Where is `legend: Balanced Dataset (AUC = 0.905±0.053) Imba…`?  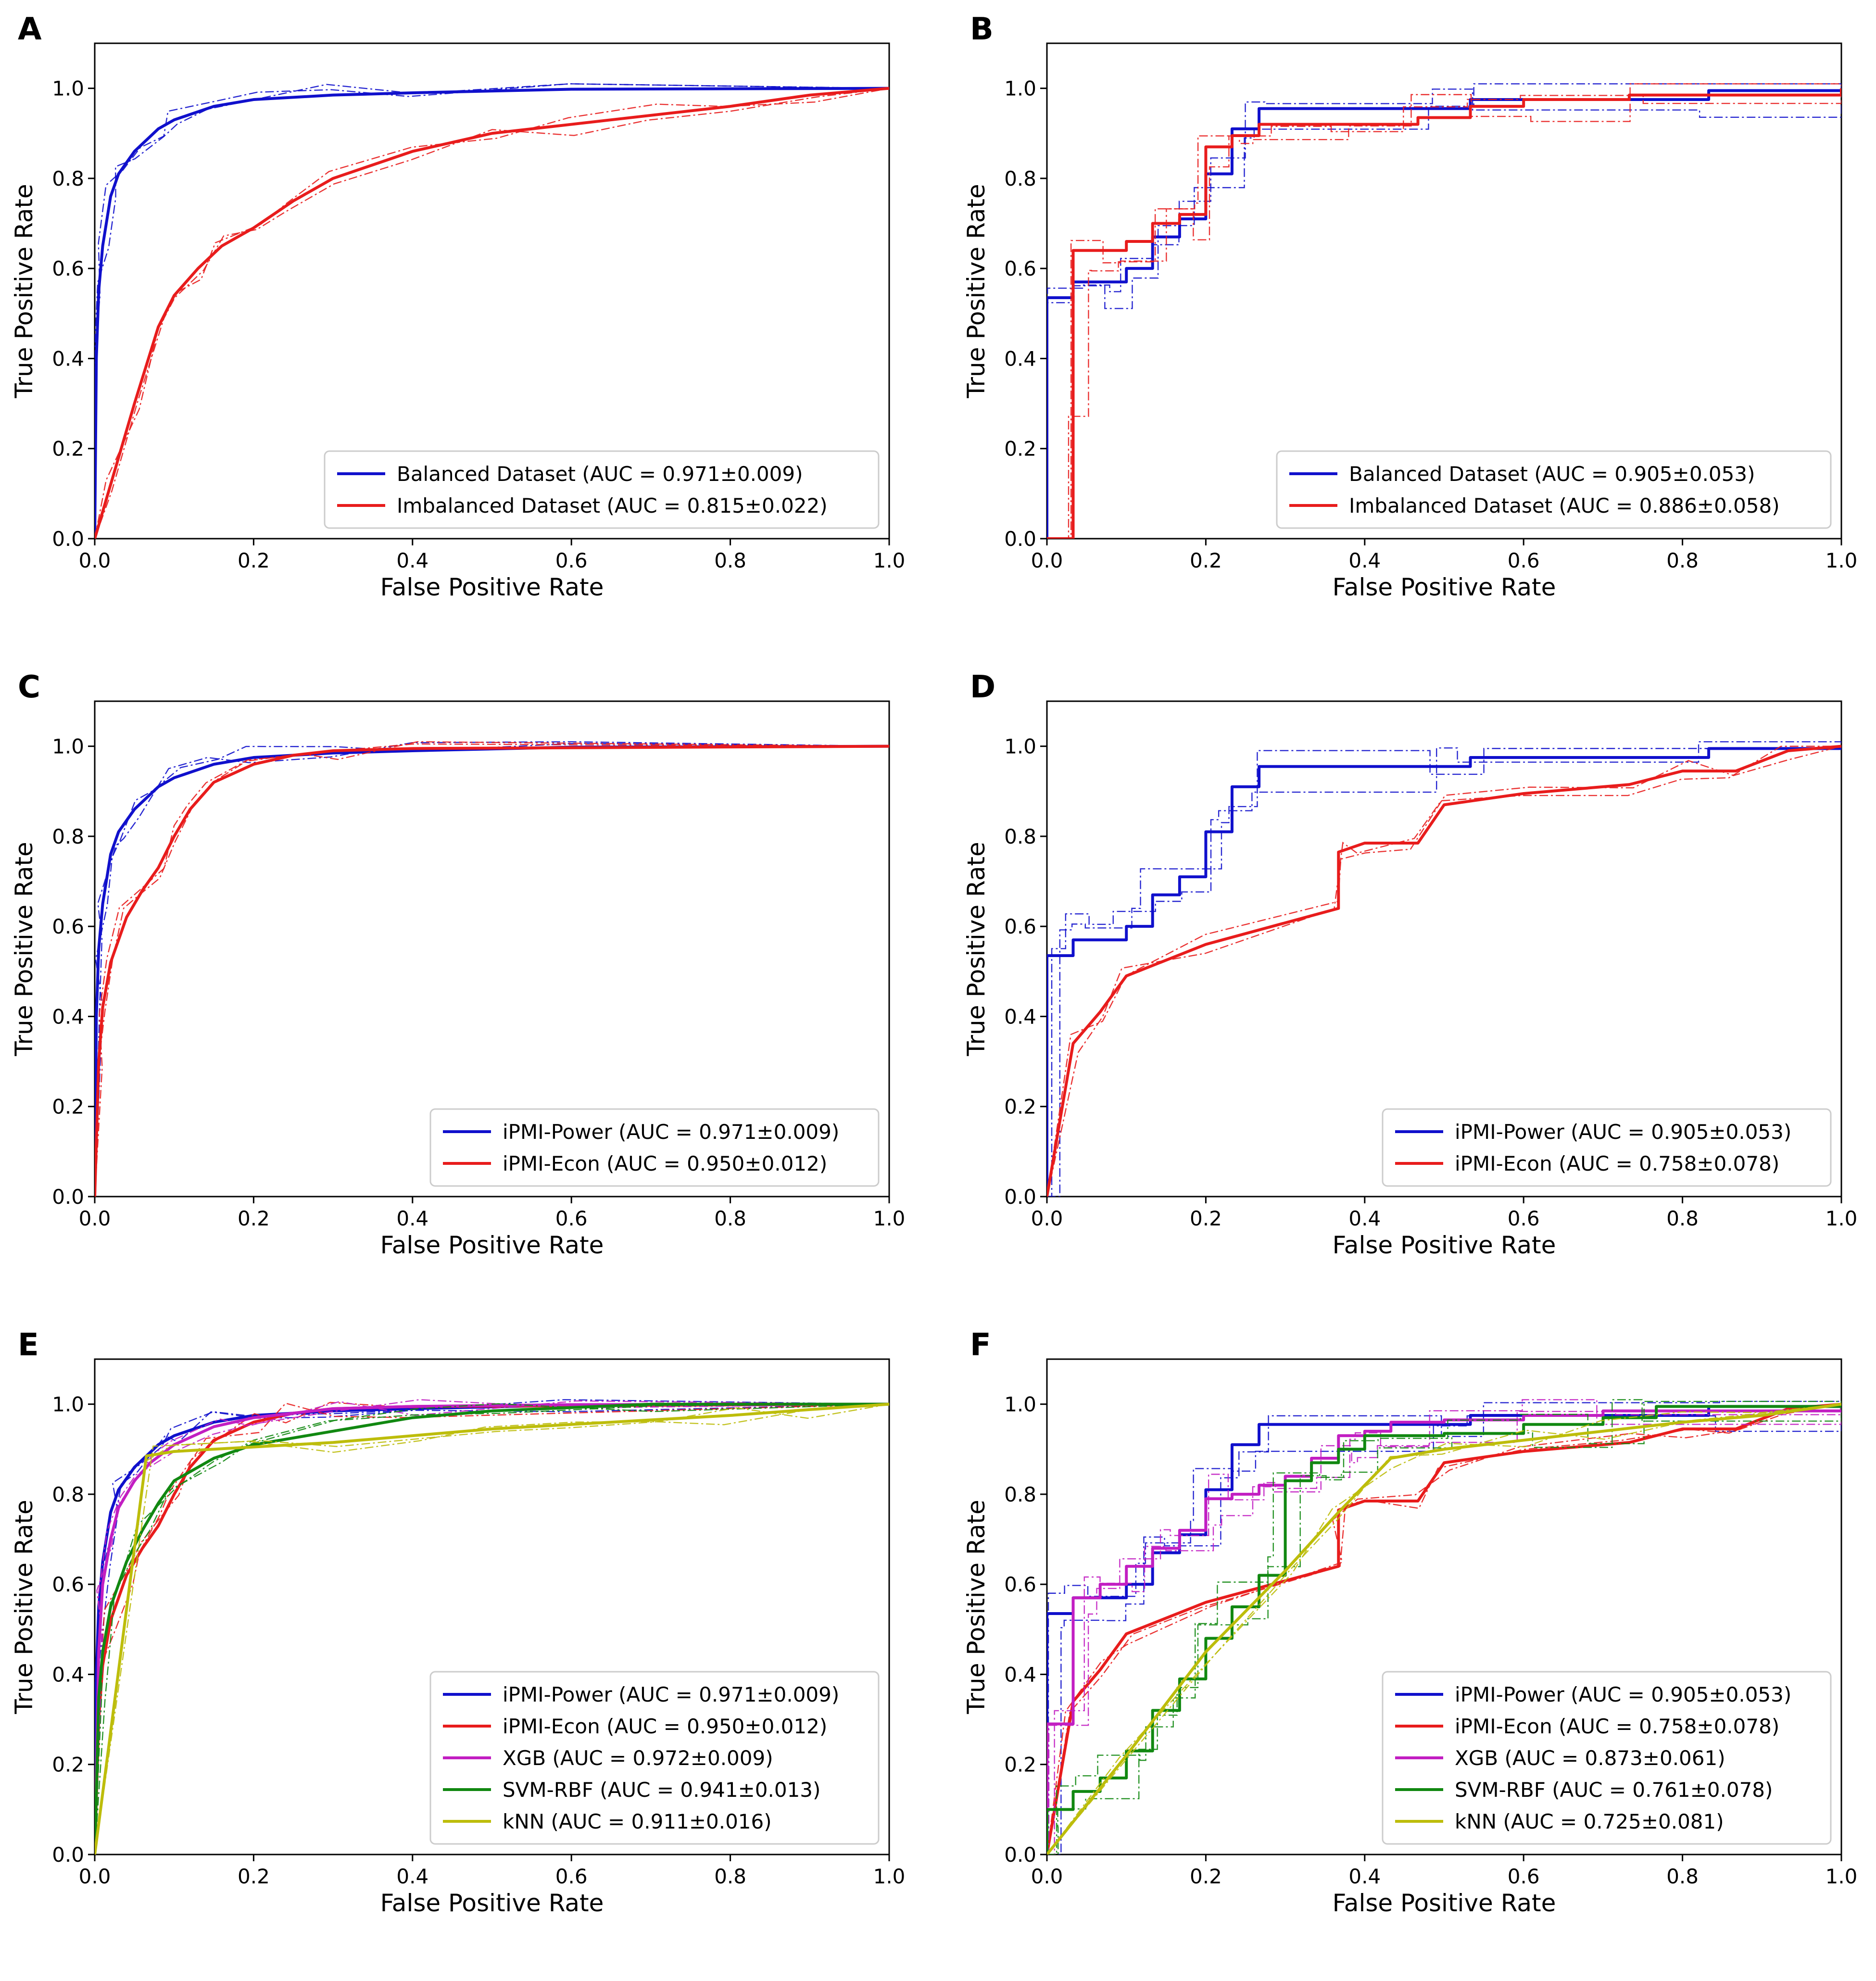
legend: Balanced Dataset (AUC = 0.905±0.053) Imba… is located at coordinates (1554, 489).